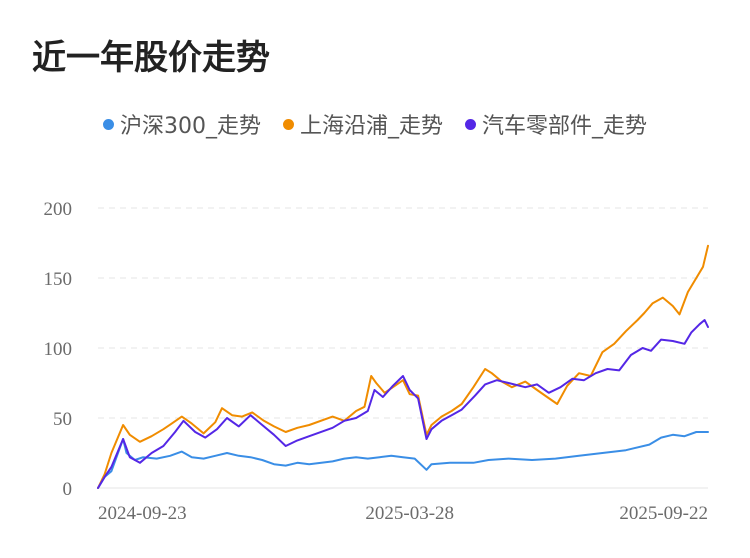 This screenshot has width=750, height=558. What do you see at coordinates (565, 126) in the screenshot?
I see `legend-label: 汽车零部件_走势` at bounding box center [565, 126].